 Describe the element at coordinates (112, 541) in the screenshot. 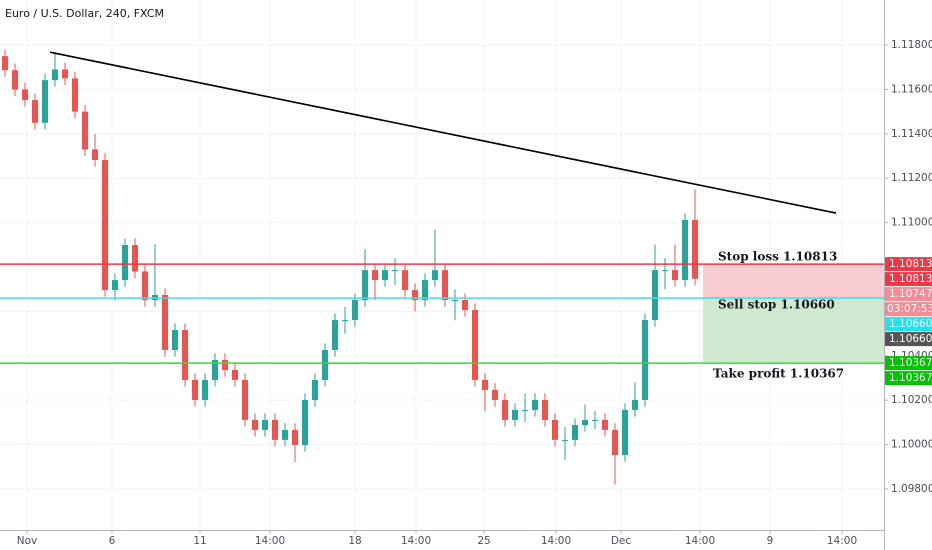

I see `x-tick-label: 6` at that location.